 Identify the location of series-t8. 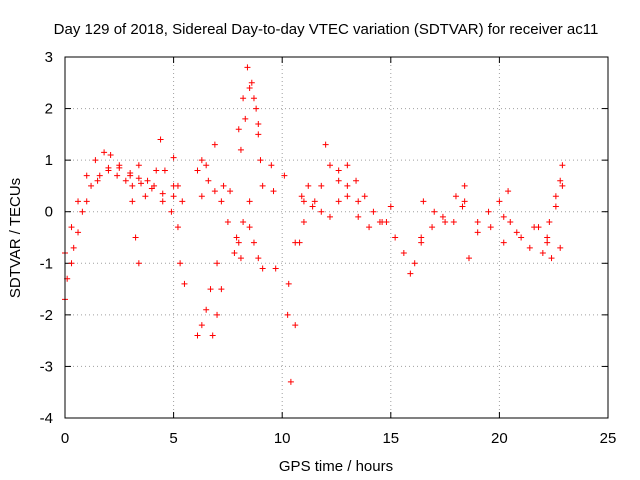
(181, 255).